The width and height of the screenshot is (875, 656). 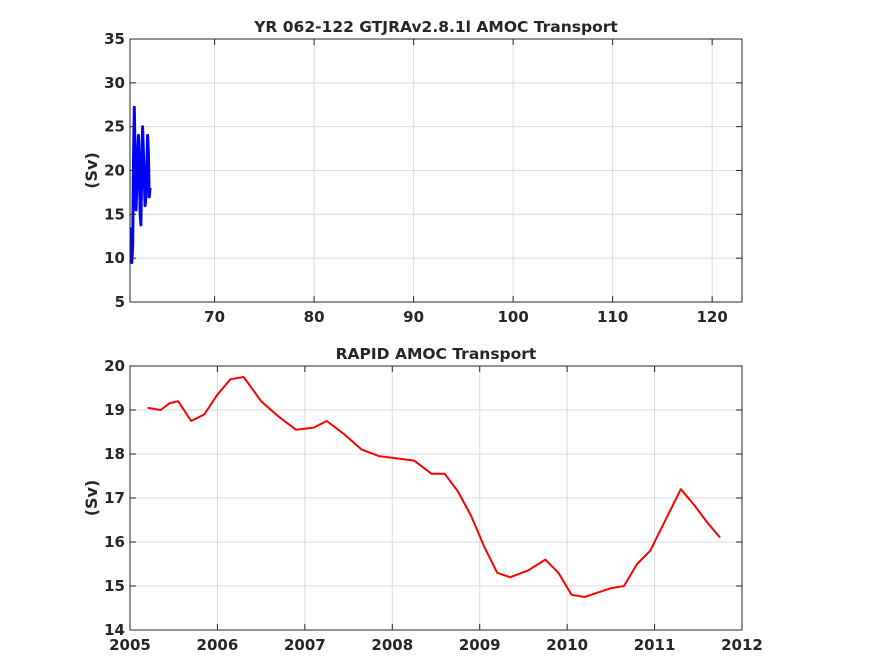 What do you see at coordinates (711, 317) in the screenshot?
I see `x-tick-label: 120` at bounding box center [711, 317].